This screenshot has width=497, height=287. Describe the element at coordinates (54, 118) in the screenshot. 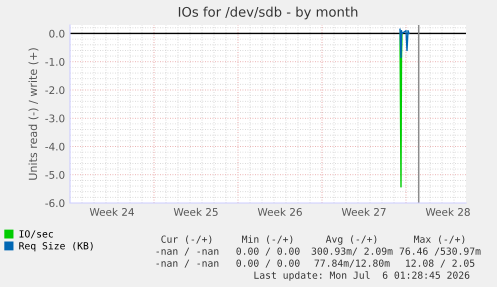

I see `y-tick-label: -3.0` at that location.